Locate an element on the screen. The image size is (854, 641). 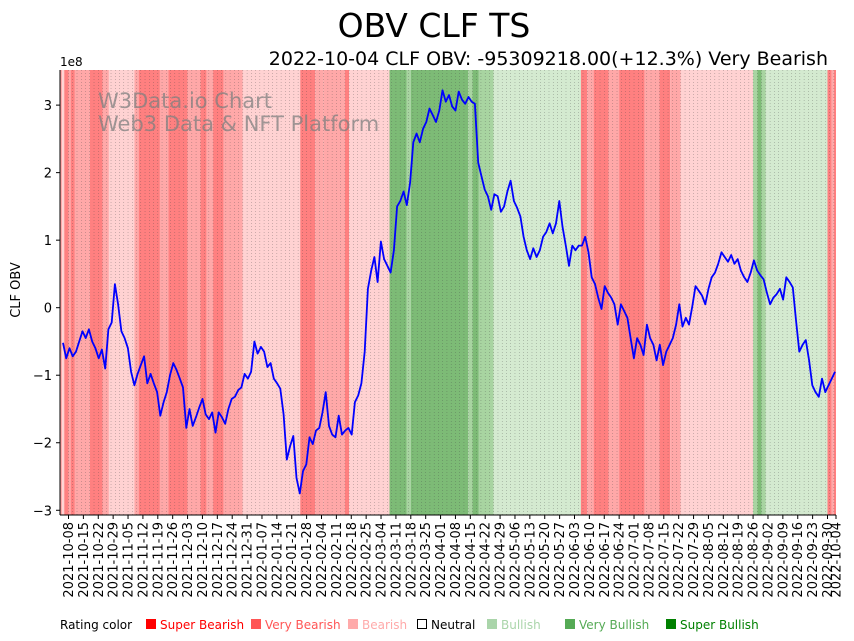
x-tick-label: 2022-06-17 is located at coordinates (605, 560).